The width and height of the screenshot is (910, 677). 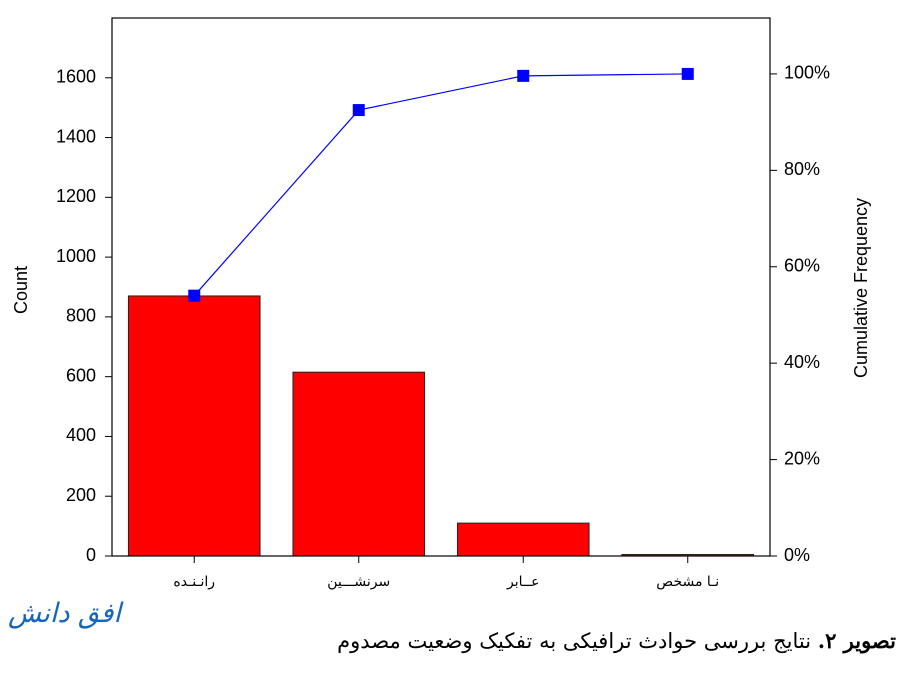 What do you see at coordinates (687, 582) in the screenshot?
I see `x-tick-label: نـا مشخص` at bounding box center [687, 582].